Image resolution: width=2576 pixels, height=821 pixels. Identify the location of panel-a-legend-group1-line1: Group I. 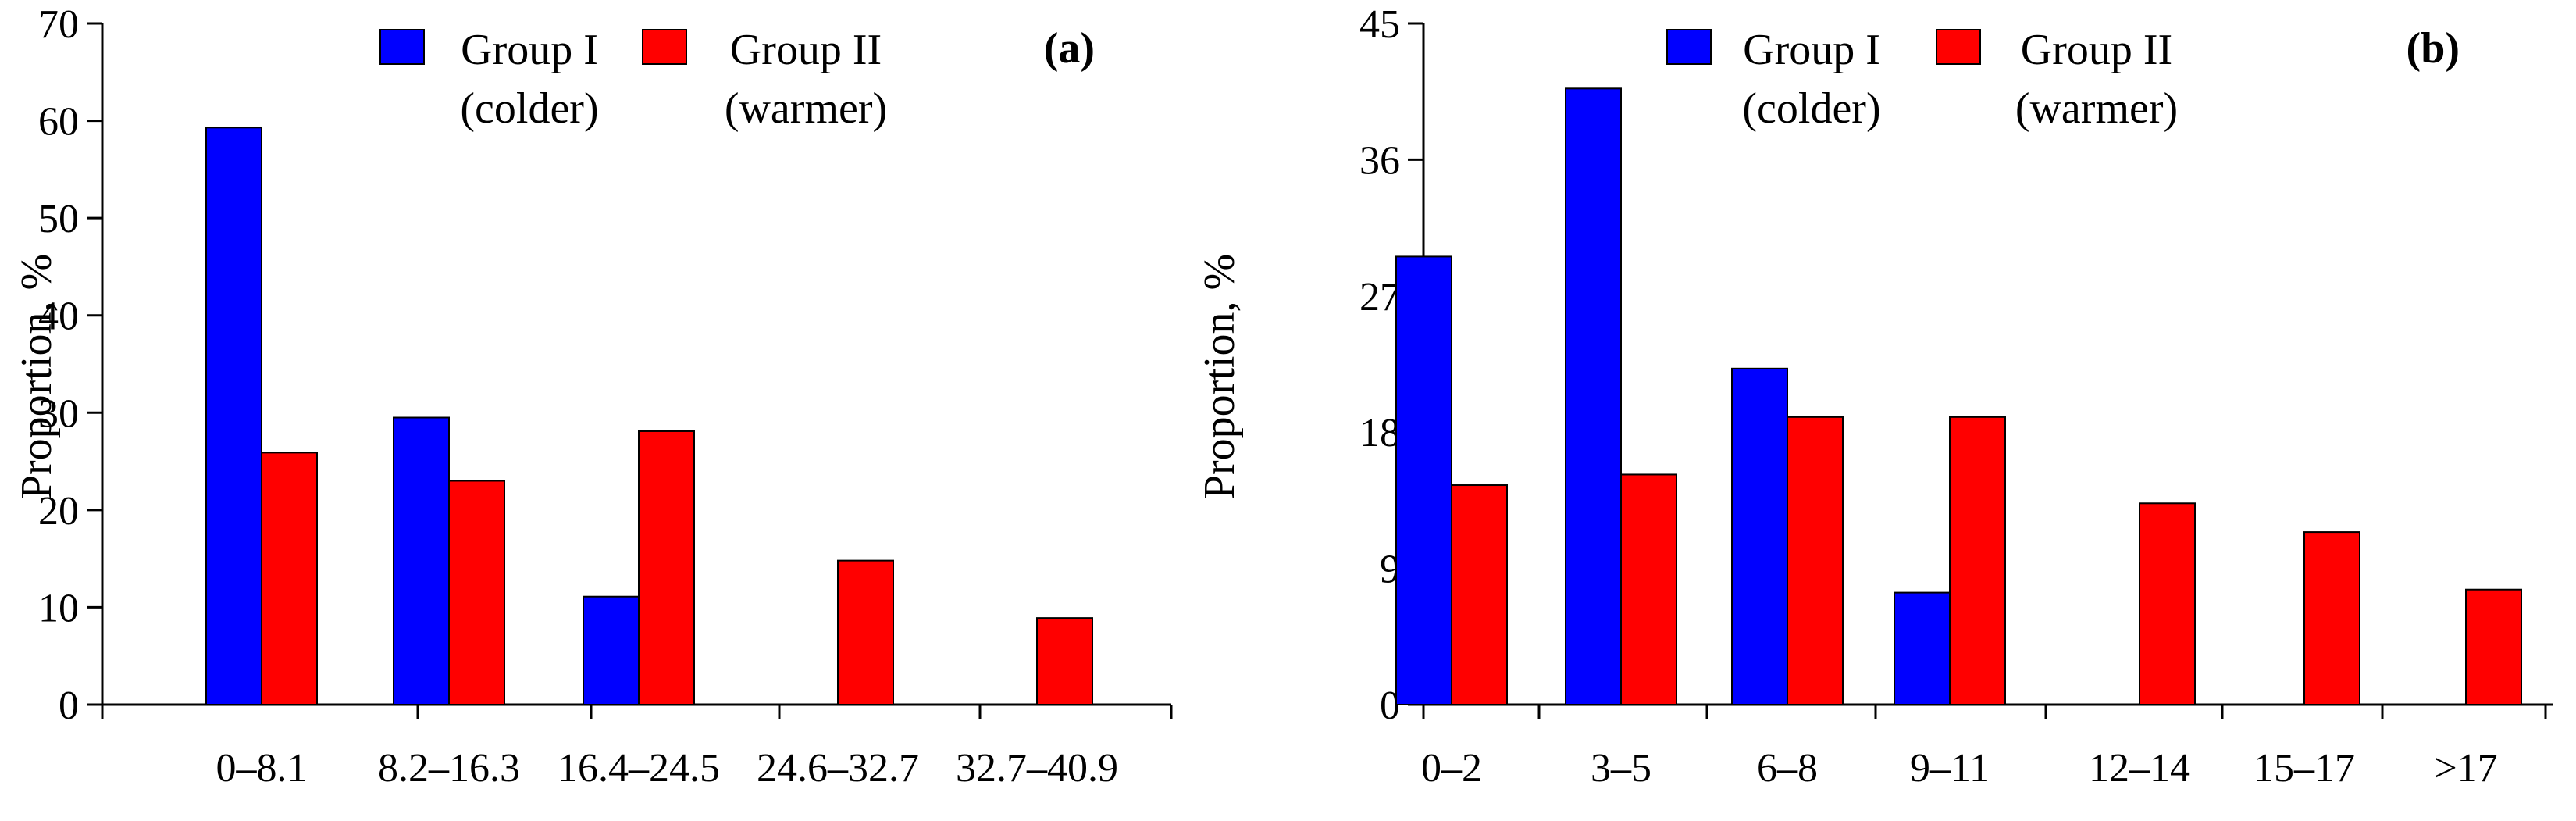
(530, 50).